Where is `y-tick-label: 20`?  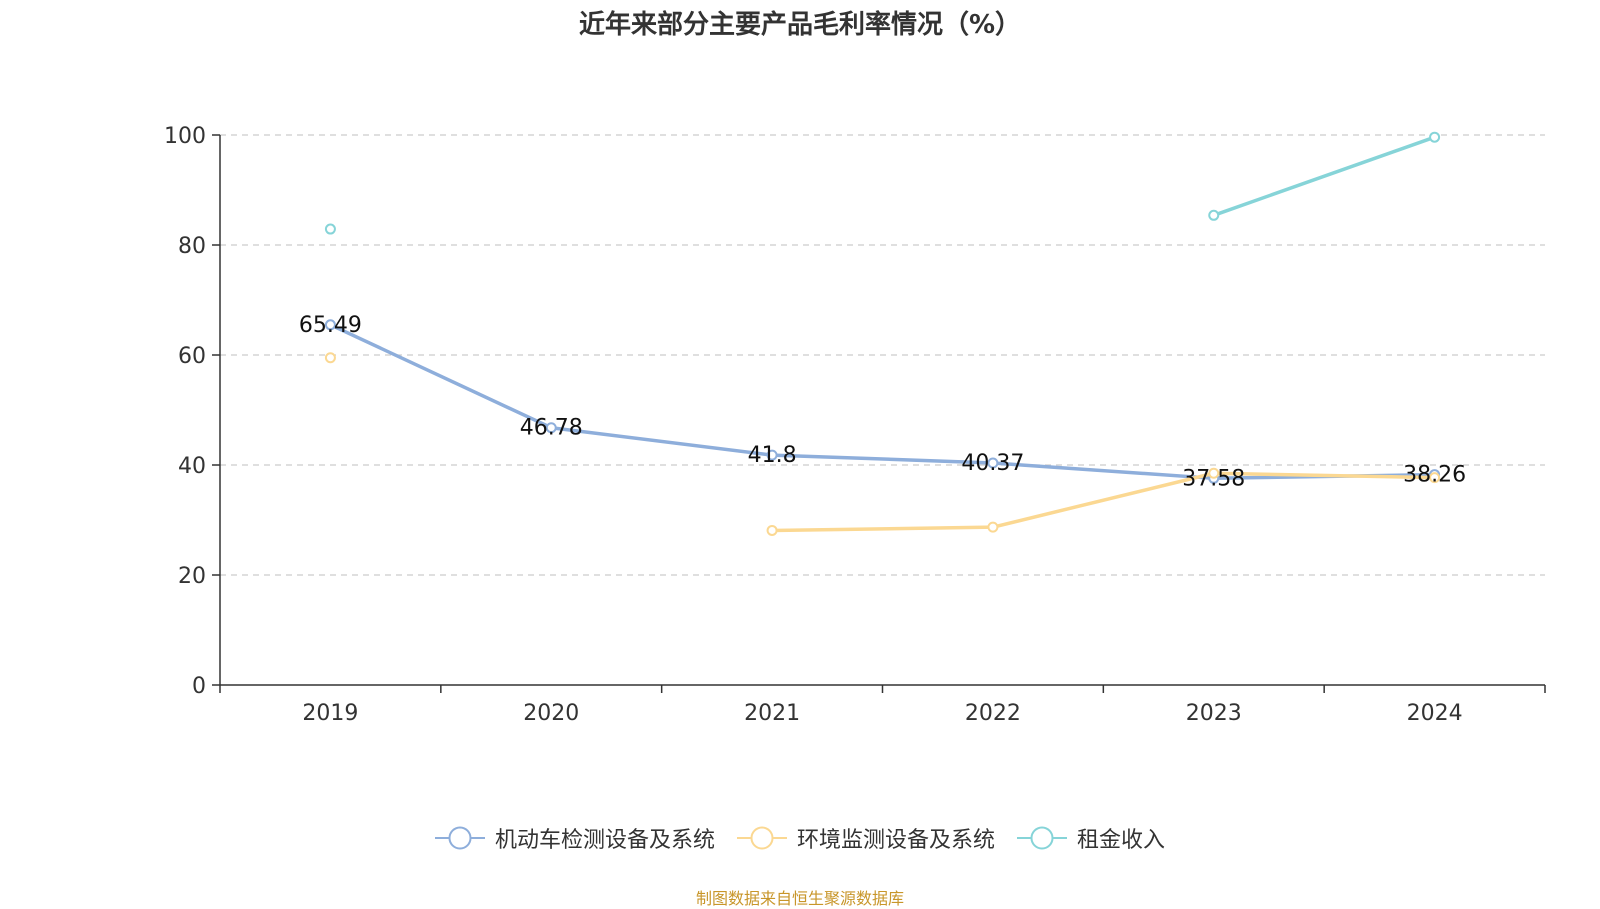 y-tick-label: 20 is located at coordinates (192, 576).